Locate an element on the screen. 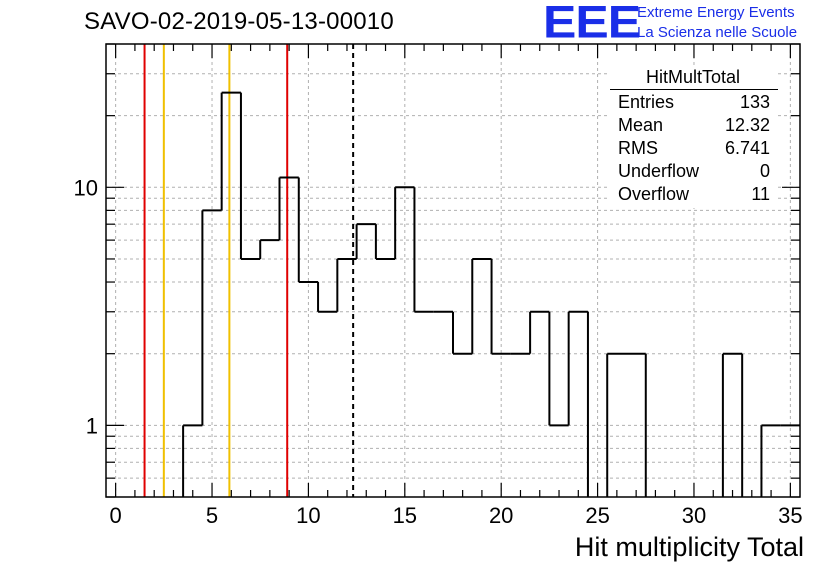 Image resolution: width=836 pixels, height=572 pixels. stats-row-rms: RMS 6.741 is located at coordinates (694, 149).